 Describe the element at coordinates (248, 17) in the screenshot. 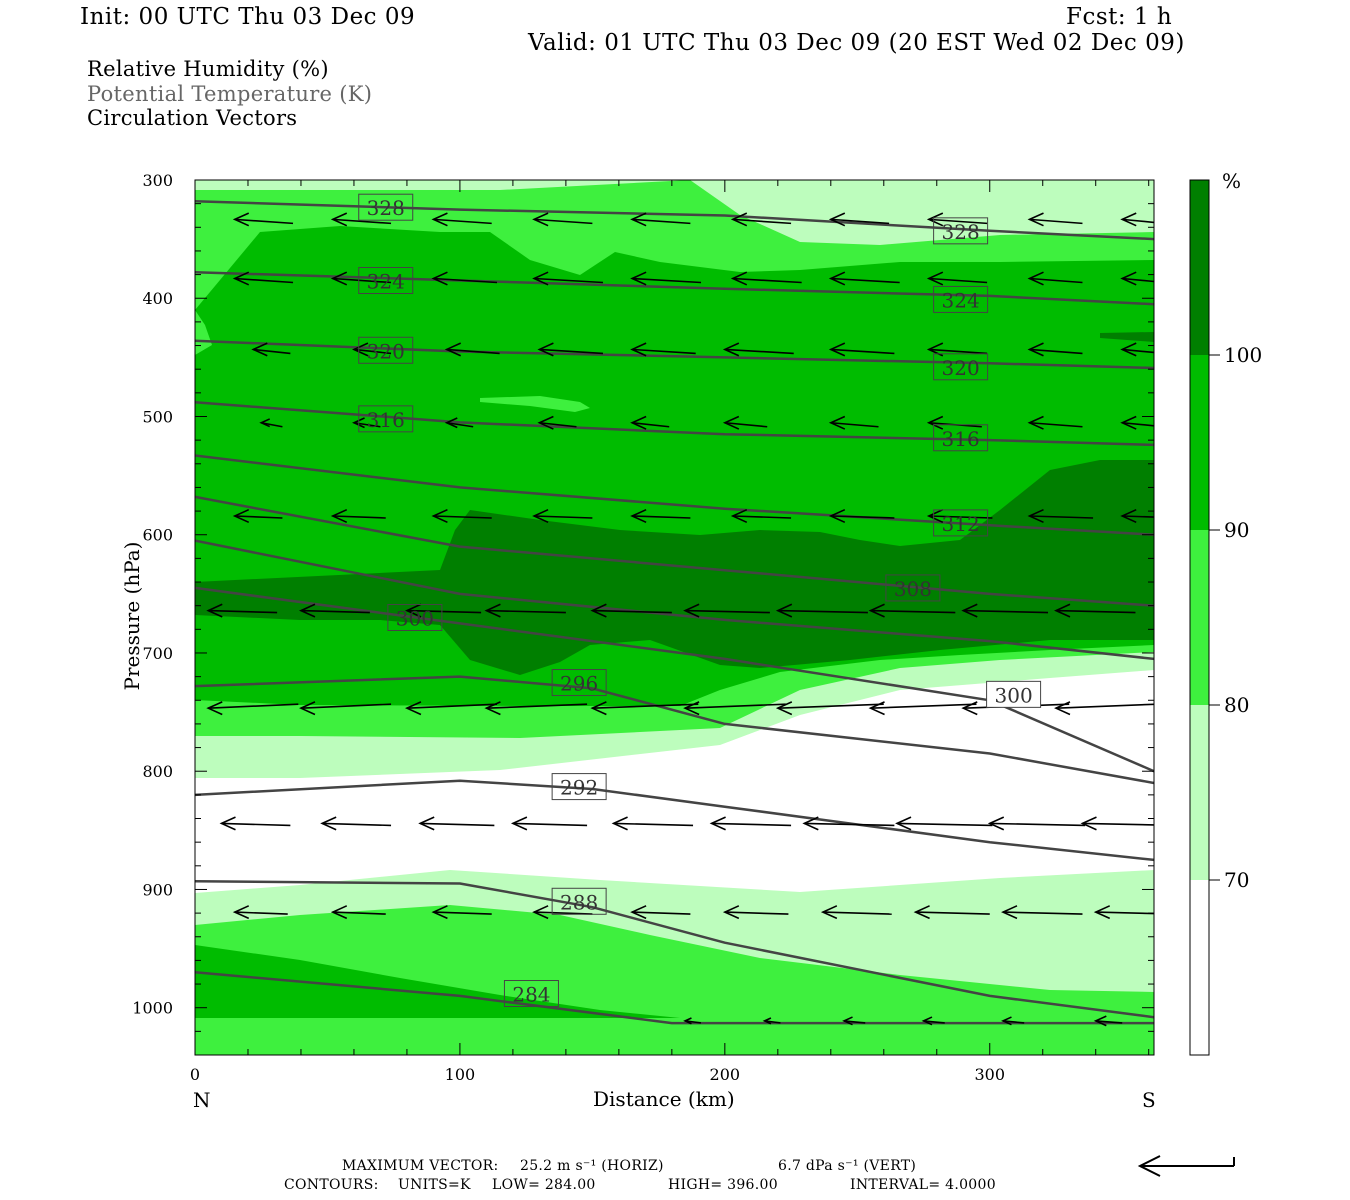

I see `init-time: Init: 00 UTC Thu 03 Dec 09` at that location.